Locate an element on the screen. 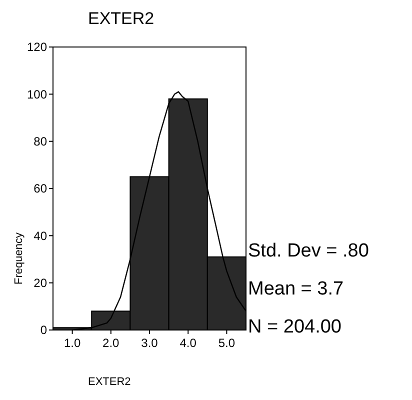 This screenshot has width=412, height=400. x-tick-label: 2.0 is located at coordinates (111, 343).